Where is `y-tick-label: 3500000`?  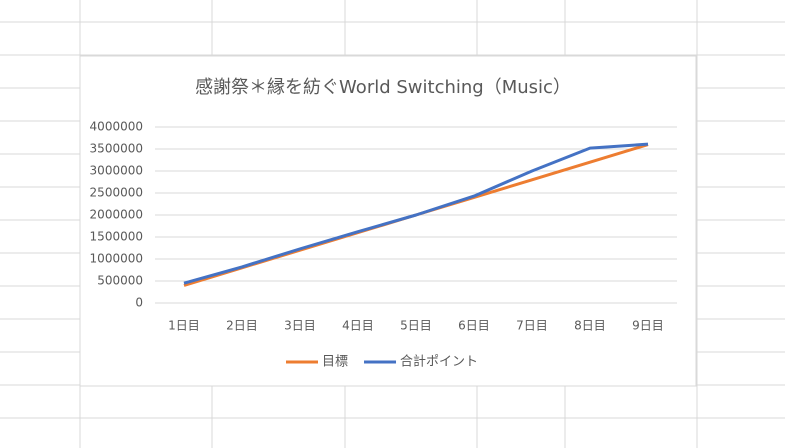
y-tick-label: 3500000 is located at coordinates (116, 149).